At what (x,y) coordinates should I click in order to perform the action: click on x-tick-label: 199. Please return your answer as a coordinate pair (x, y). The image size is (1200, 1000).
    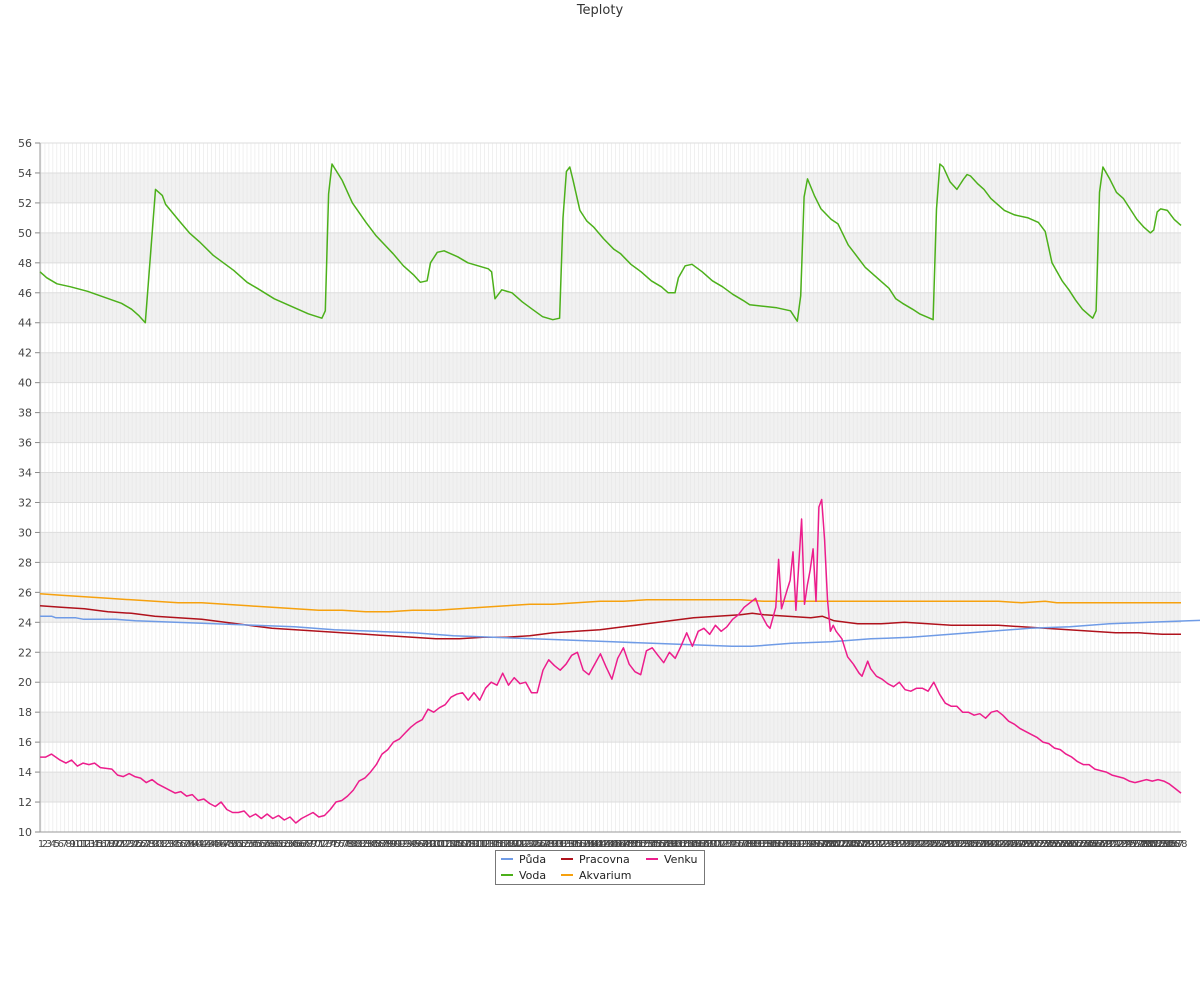
    Looking at the image, I should click on (825, 844).